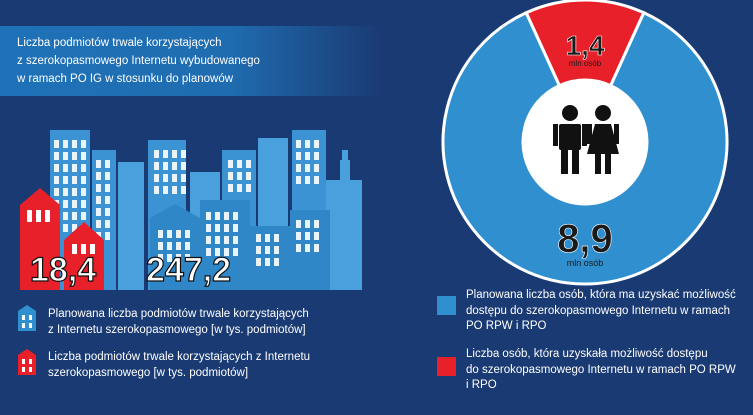  What do you see at coordinates (61, 232) in the screenshot?
I see `house-windows` at bounding box center [61, 232].